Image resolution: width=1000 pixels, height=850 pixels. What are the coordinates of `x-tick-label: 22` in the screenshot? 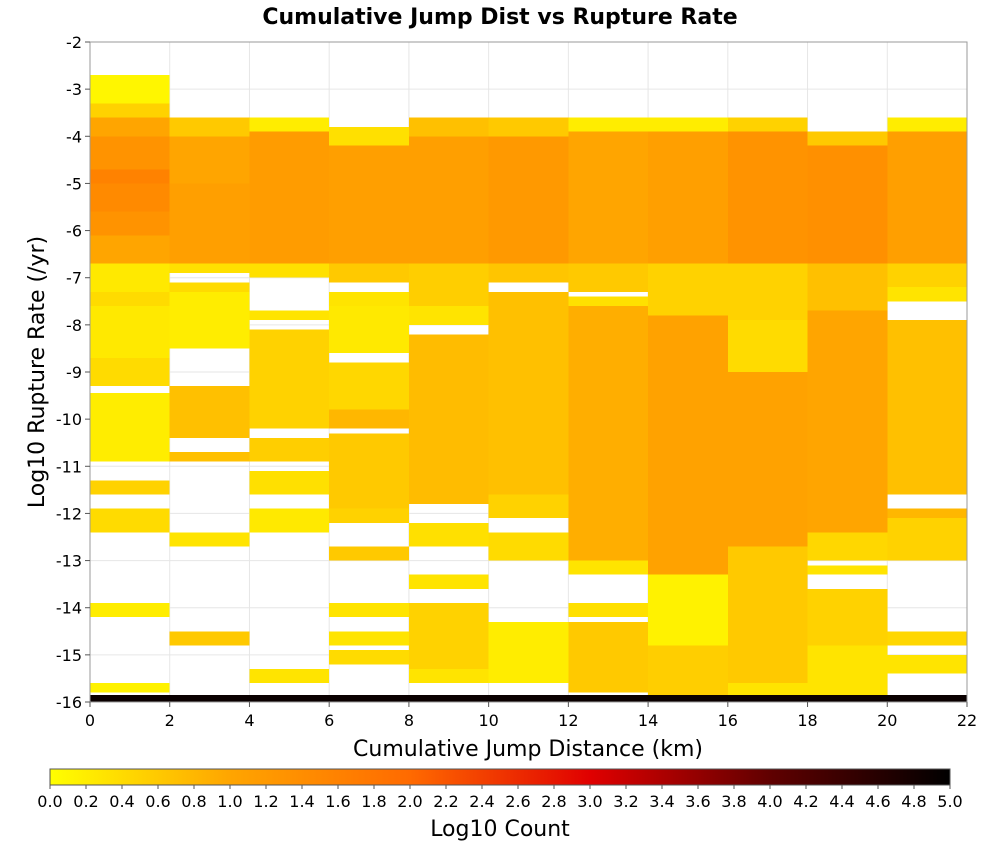 It's located at (967, 720).